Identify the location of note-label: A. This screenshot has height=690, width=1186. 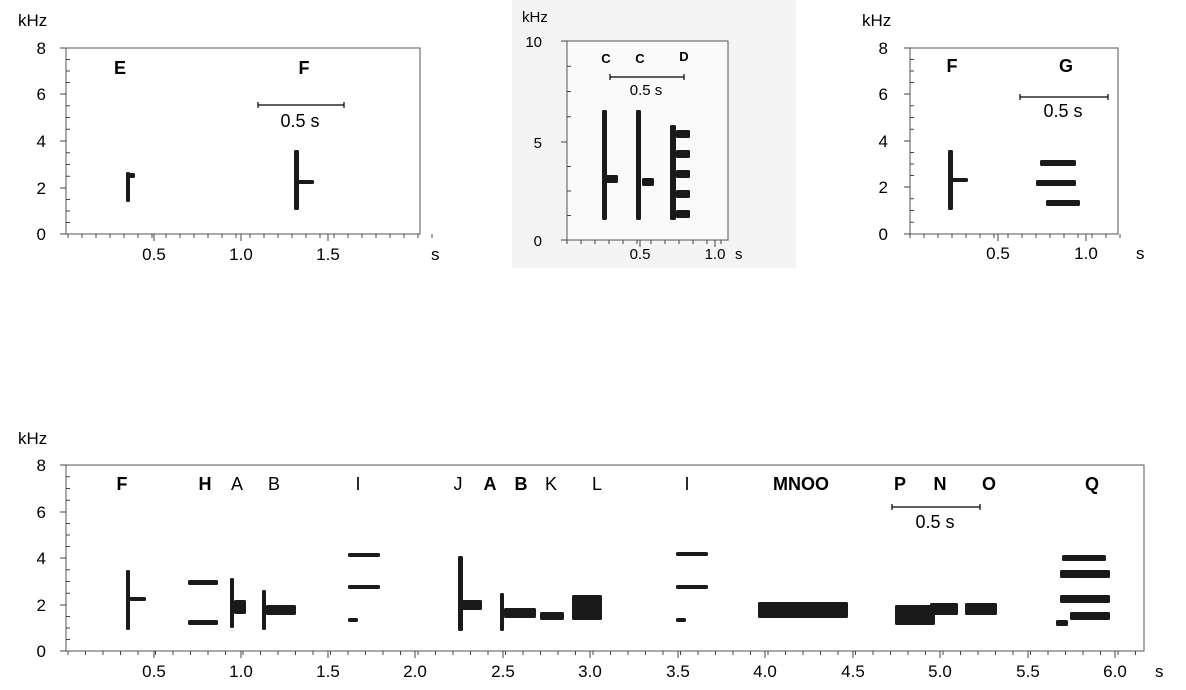
(237, 484).